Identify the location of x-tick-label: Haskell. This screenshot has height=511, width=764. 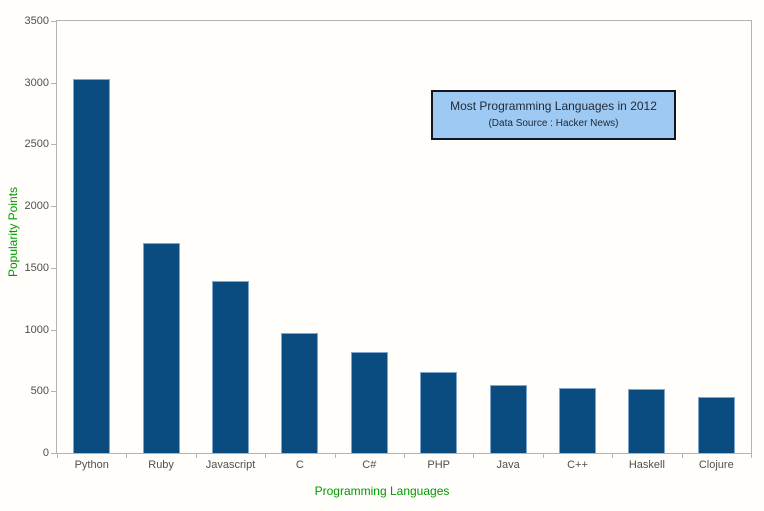
(646, 465).